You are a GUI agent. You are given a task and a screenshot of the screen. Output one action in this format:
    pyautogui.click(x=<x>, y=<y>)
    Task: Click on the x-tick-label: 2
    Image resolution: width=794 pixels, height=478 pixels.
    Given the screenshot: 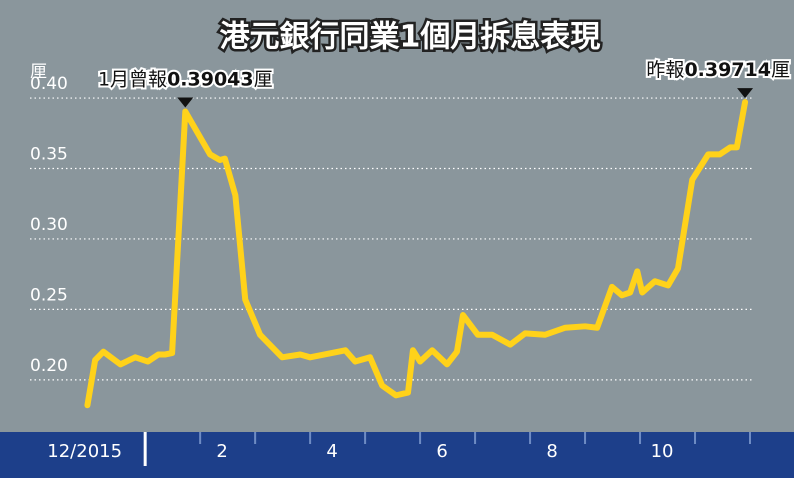 What is the action you would take?
    pyautogui.click(x=221, y=451)
    